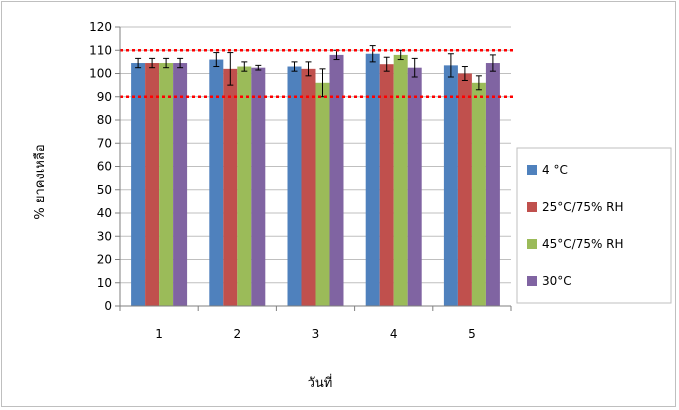  Describe the element at coordinates (557, 281) in the screenshot. I see `legend-label: 30°C` at that location.